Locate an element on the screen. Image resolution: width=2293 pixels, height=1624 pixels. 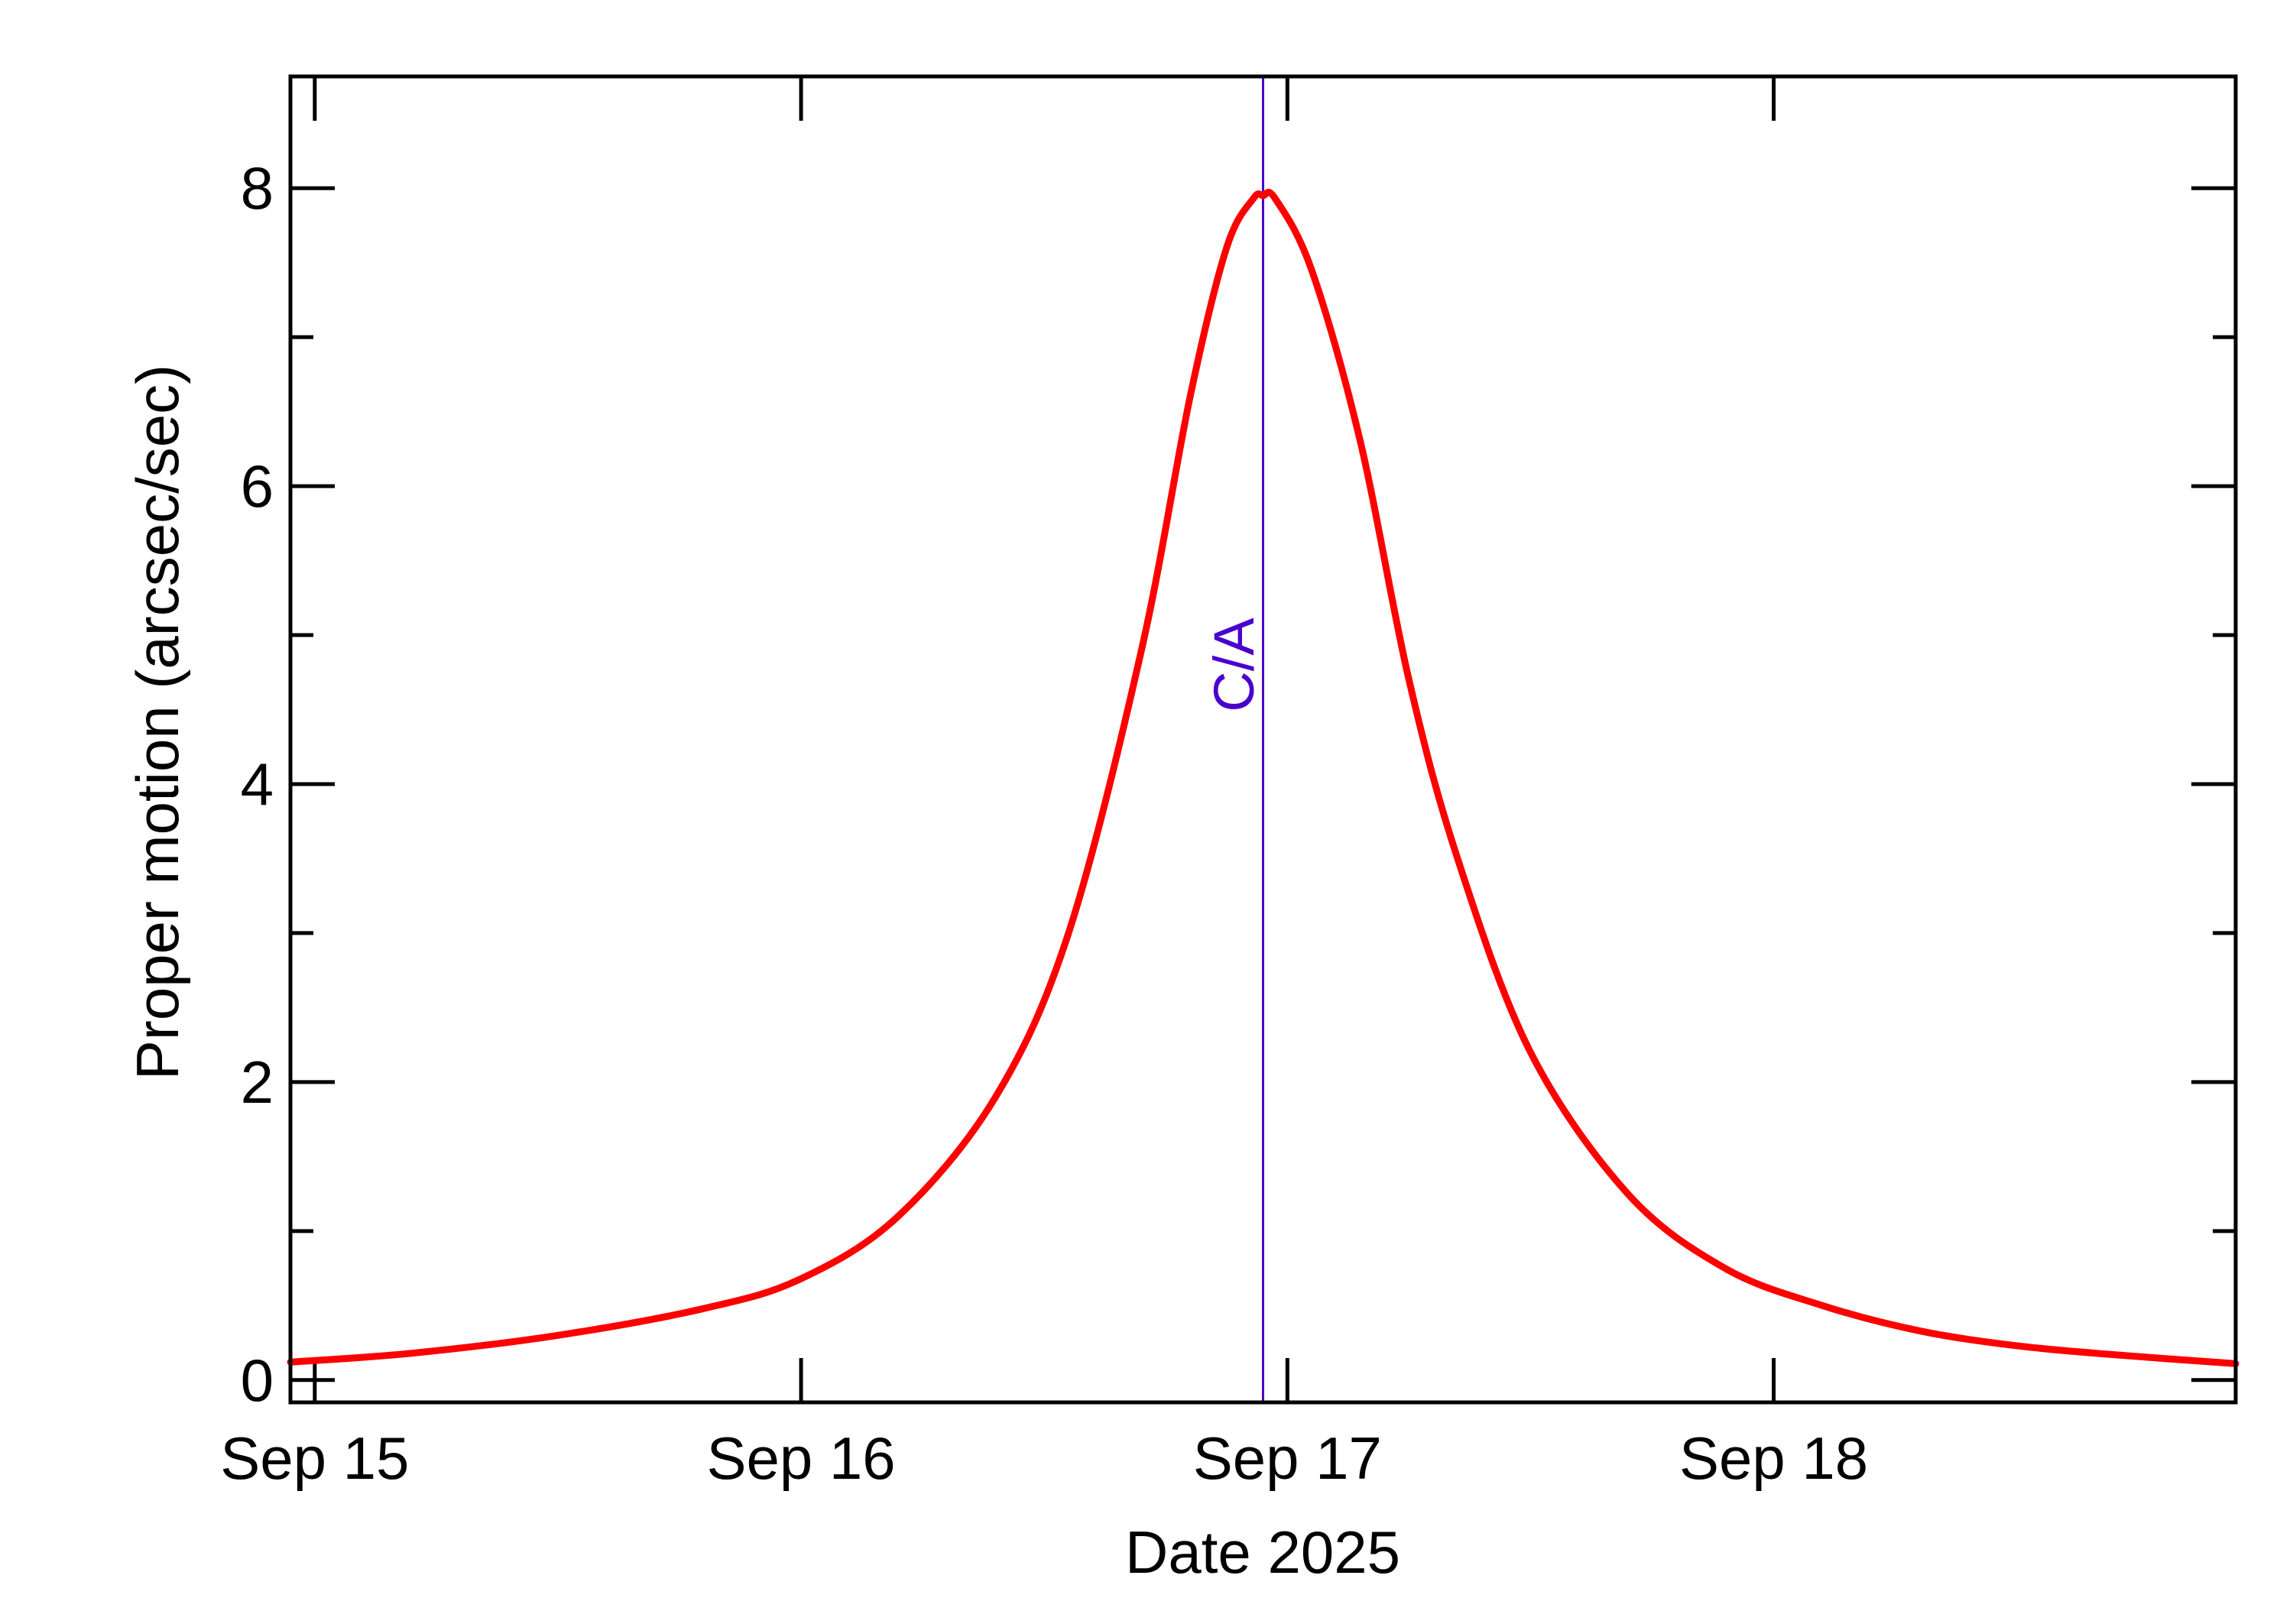
ca-marker: C/A is located at coordinates (1234, 739).